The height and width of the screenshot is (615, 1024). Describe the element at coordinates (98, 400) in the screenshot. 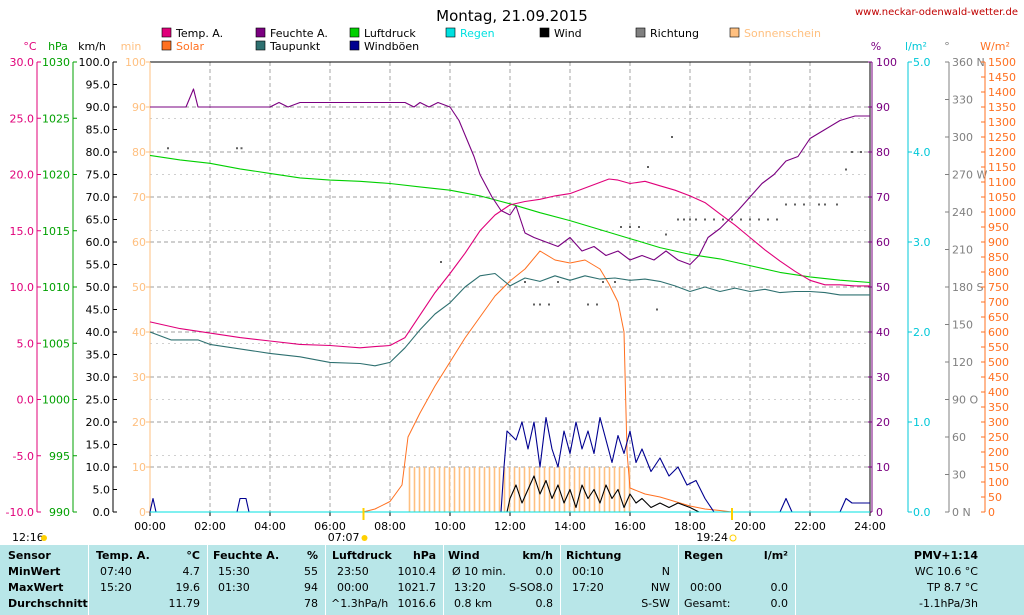

I see `axis-kmh-label: 25.0` at that location.